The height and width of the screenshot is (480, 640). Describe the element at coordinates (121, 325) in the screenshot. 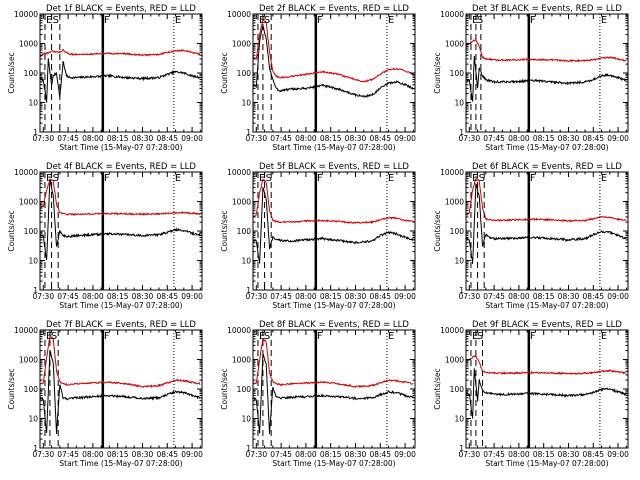

I see `chart-title: Det 7f BLACK = Events, RED = LLD` at that location.